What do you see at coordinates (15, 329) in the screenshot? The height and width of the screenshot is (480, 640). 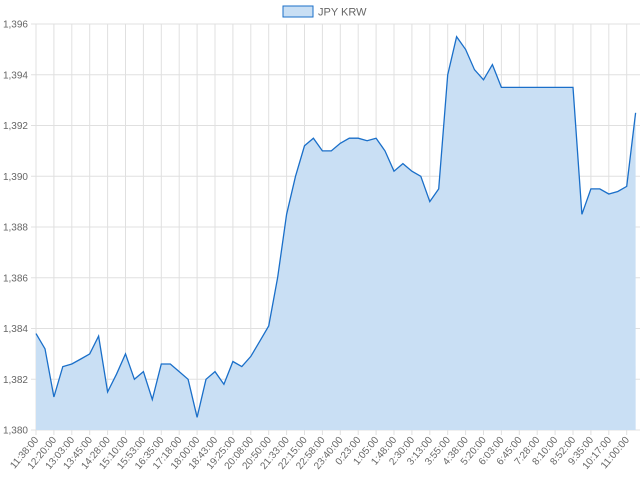 I see `y-tick-label: 1,384` at bounding box center [15, 329].